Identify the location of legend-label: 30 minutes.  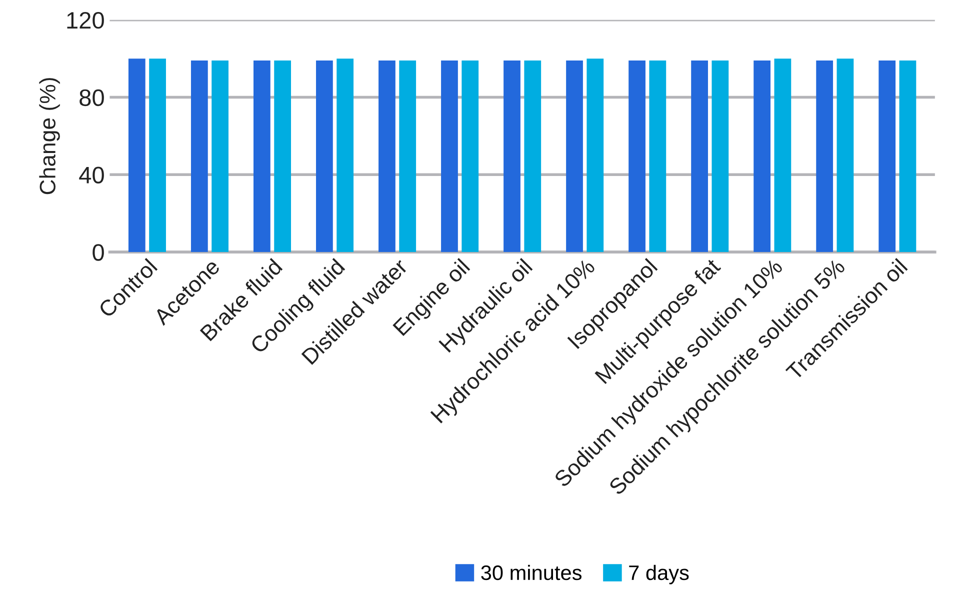
(531, 572).